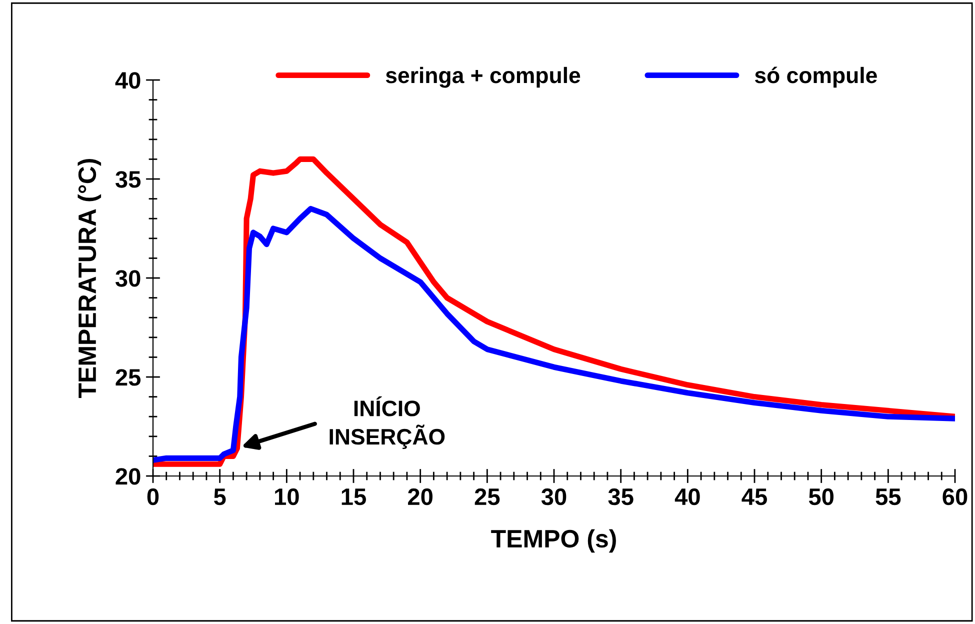 The height and width of the screenshot is (624, 975). I want to click on y-tick-label: 20, so click(128, 476).